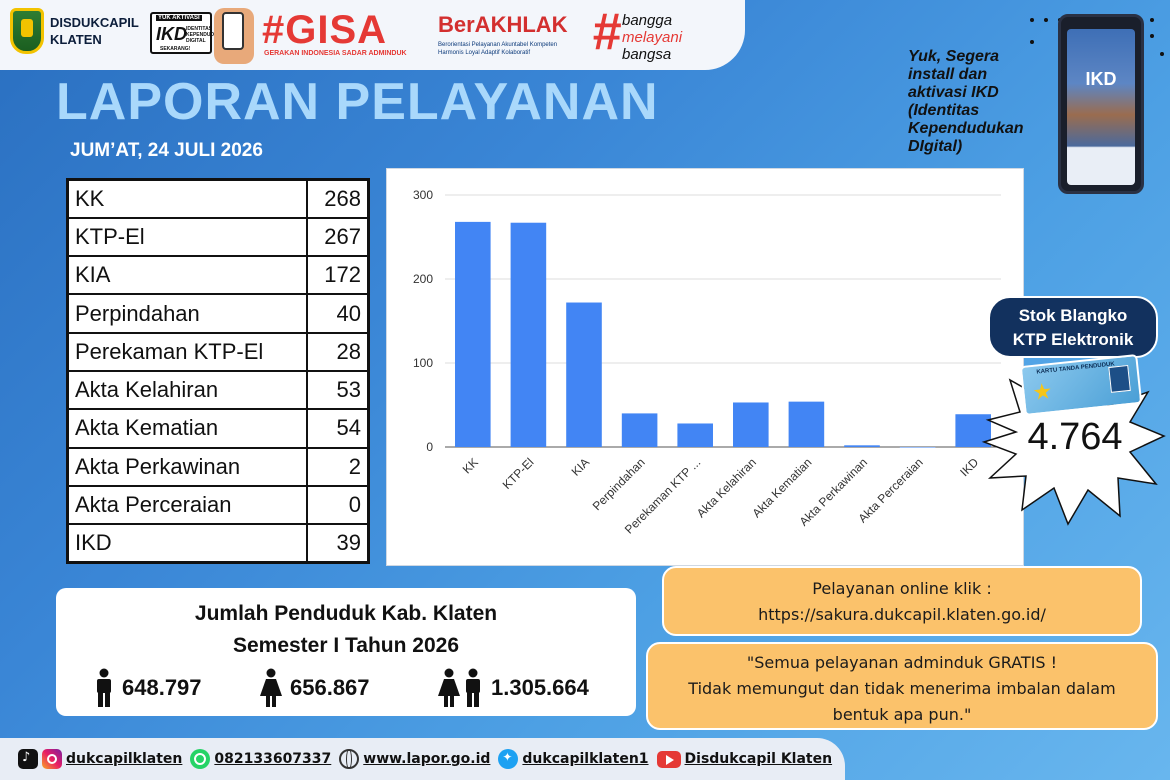 This screenshot has width=1170, height=780. I want to click on globe-icon, so click(349, 759).